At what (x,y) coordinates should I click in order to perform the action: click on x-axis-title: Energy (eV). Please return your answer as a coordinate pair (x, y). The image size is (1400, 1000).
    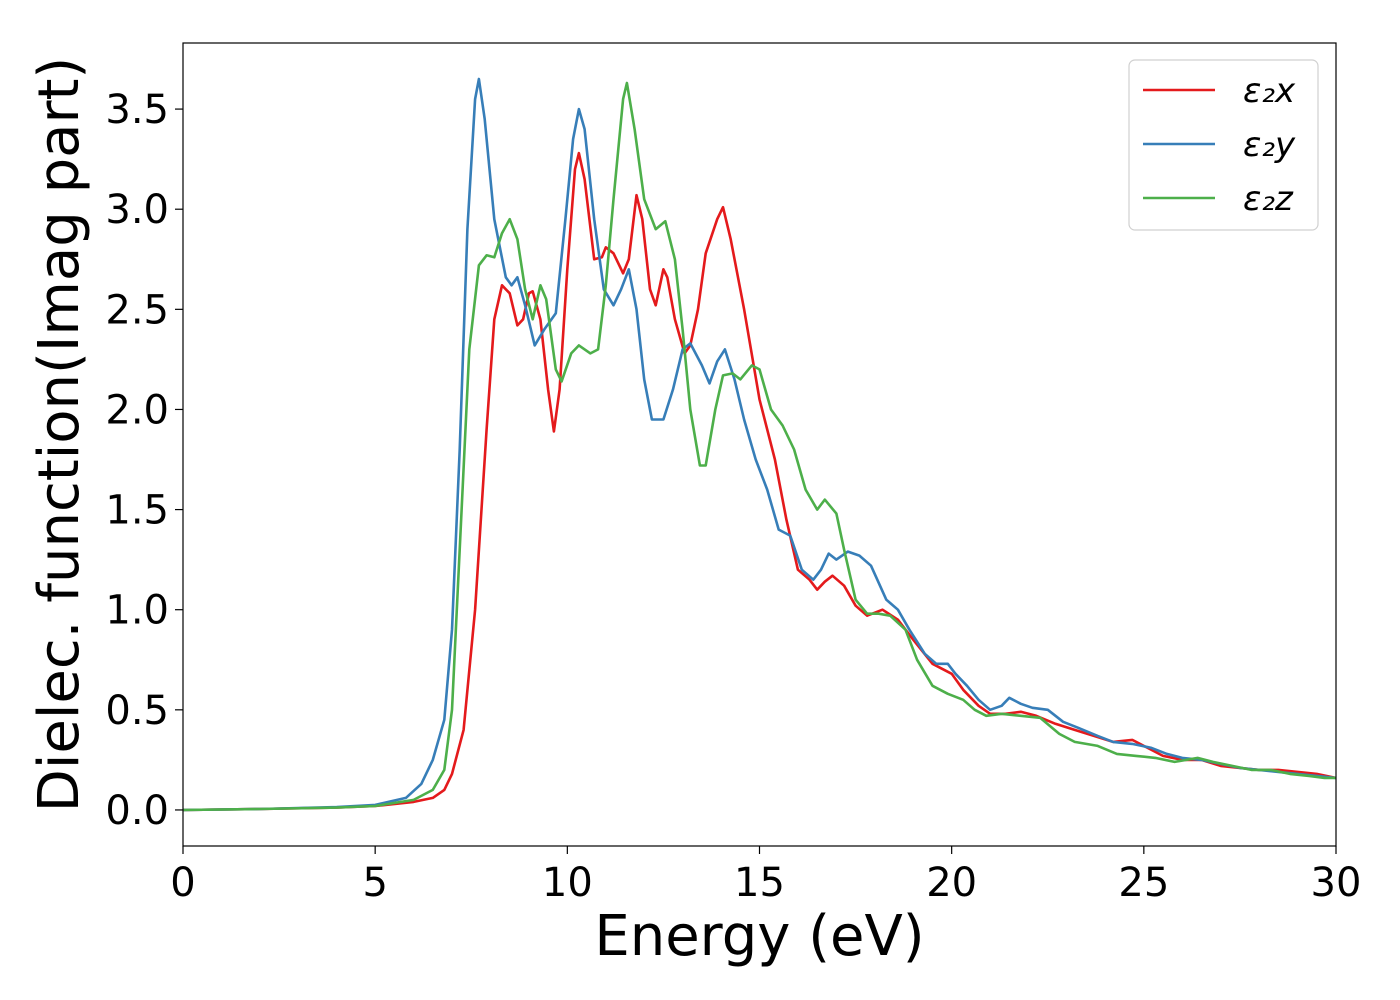
    Looking at the image, I should click on (759, 936).